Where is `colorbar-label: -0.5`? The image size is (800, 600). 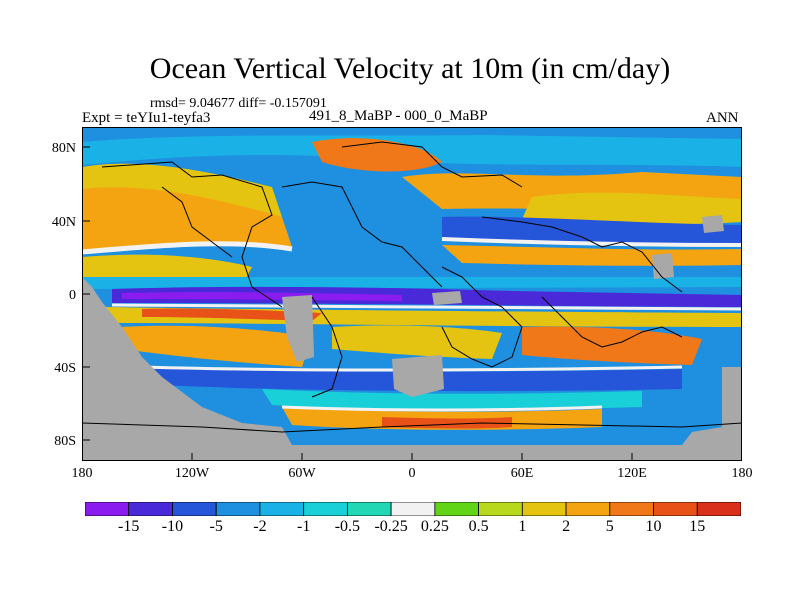
colorbar-label: -0.5 is located at coordinates (347, 526).